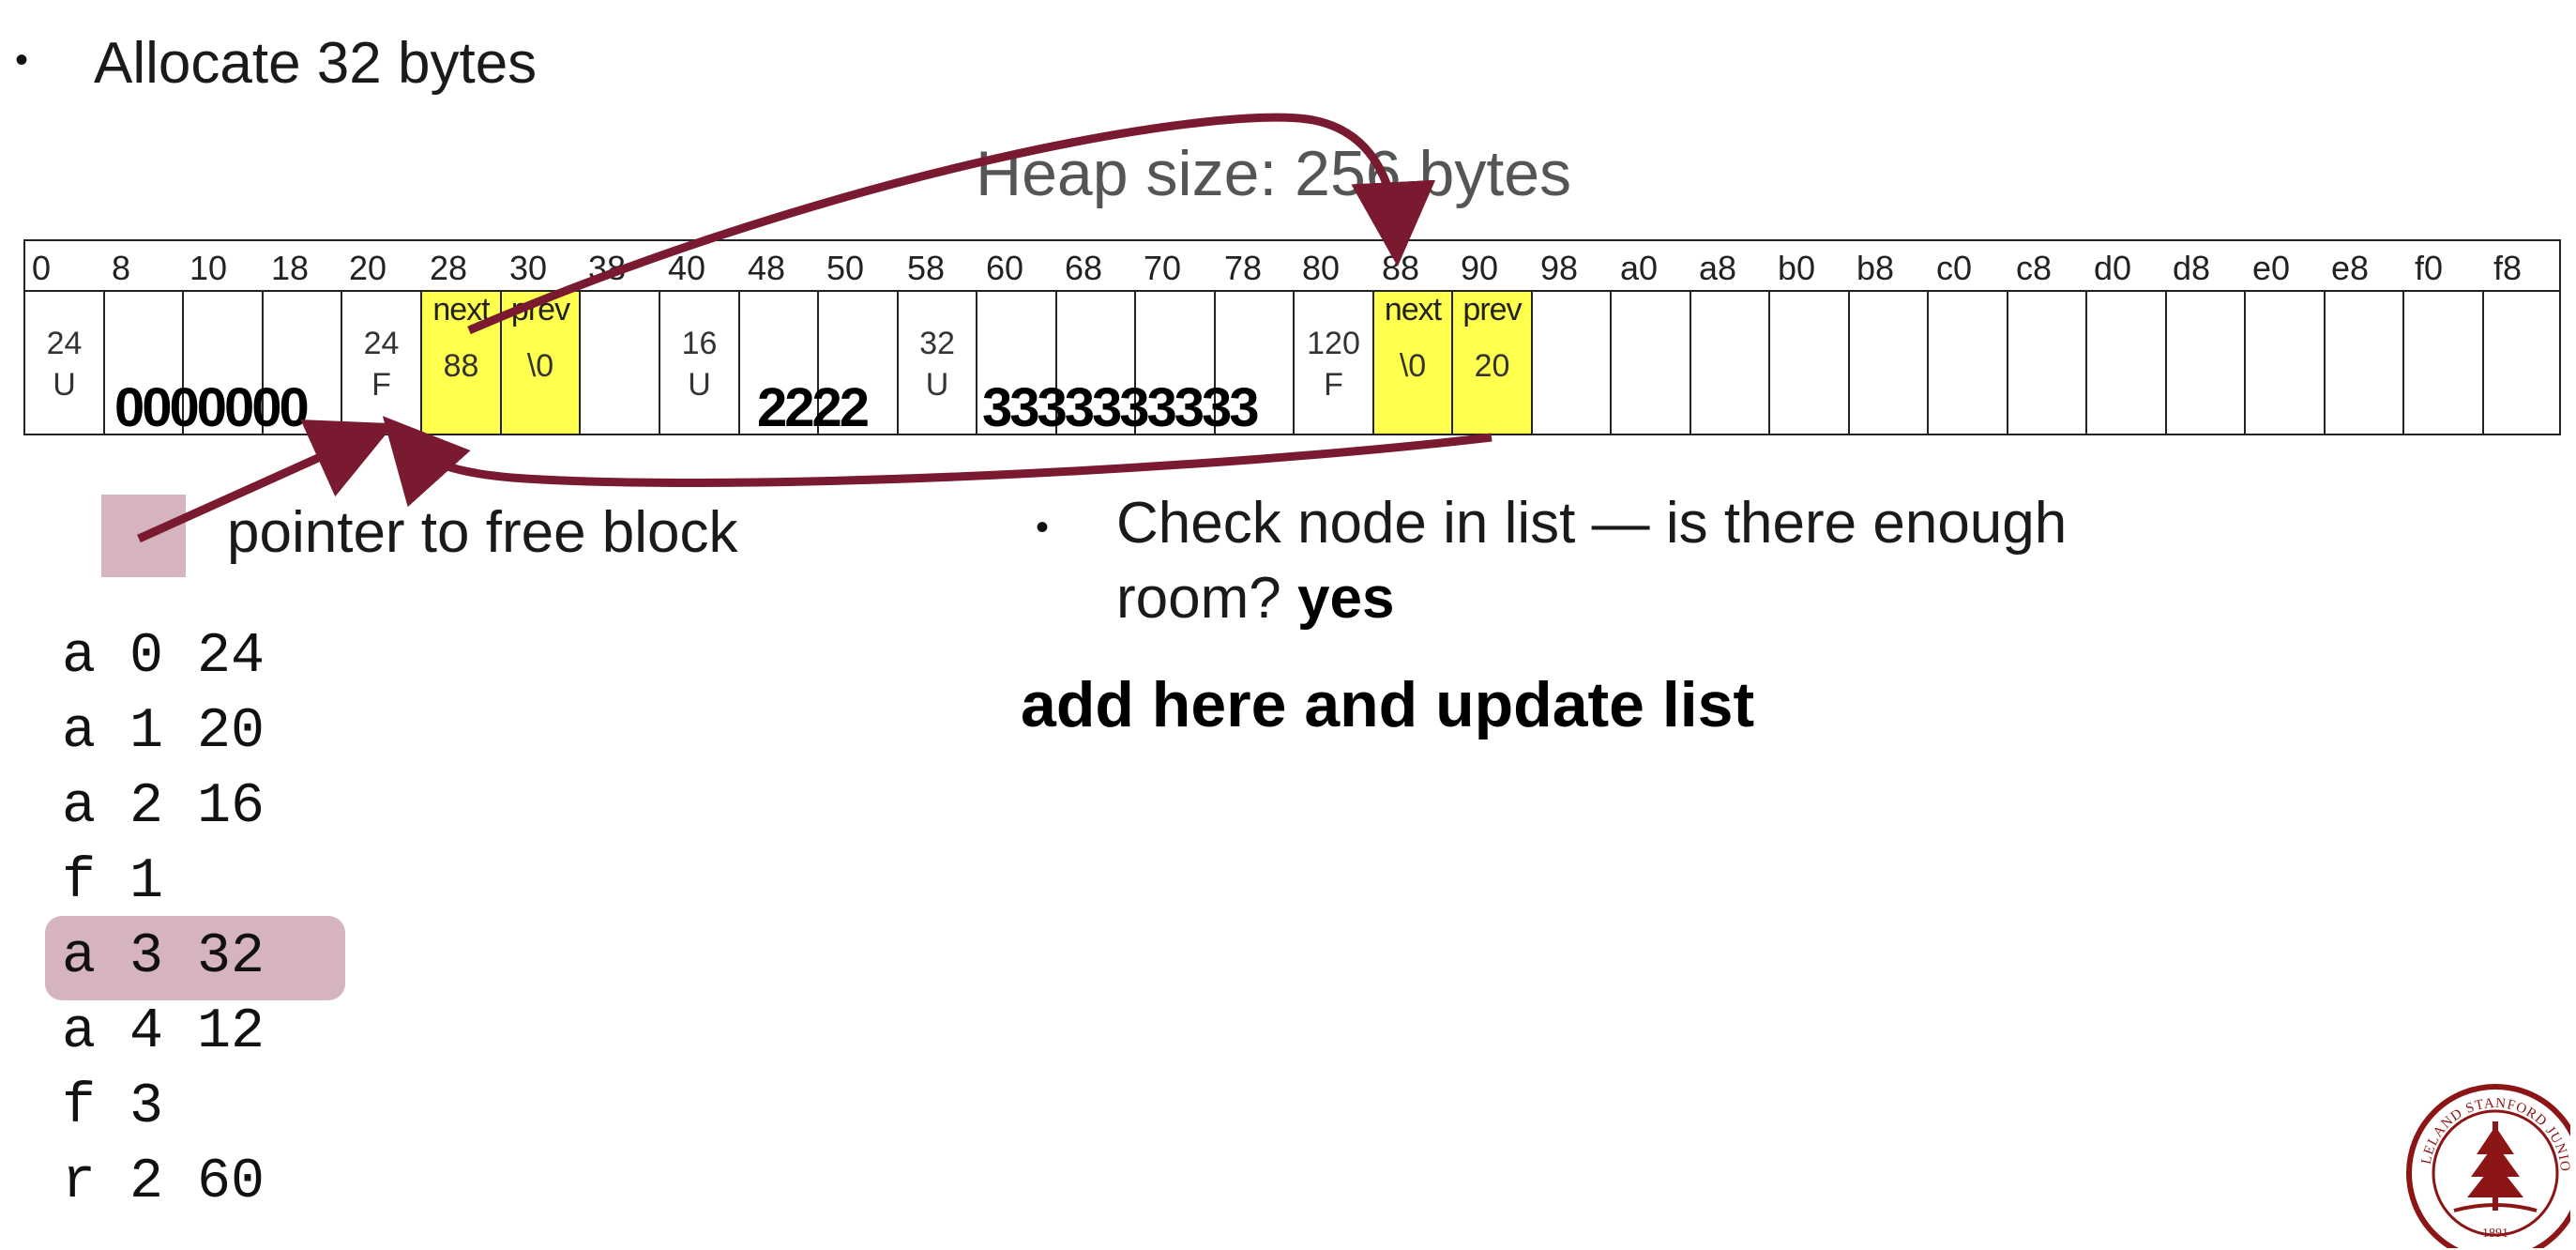  I want to click on operation-item: f 1, so click(113, 882).